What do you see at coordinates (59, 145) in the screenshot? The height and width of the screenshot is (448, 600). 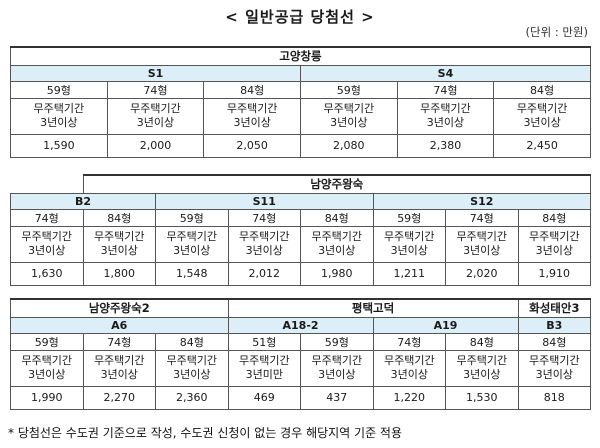 I see `value-cell: 1,590` at bounding box center [59, 145].